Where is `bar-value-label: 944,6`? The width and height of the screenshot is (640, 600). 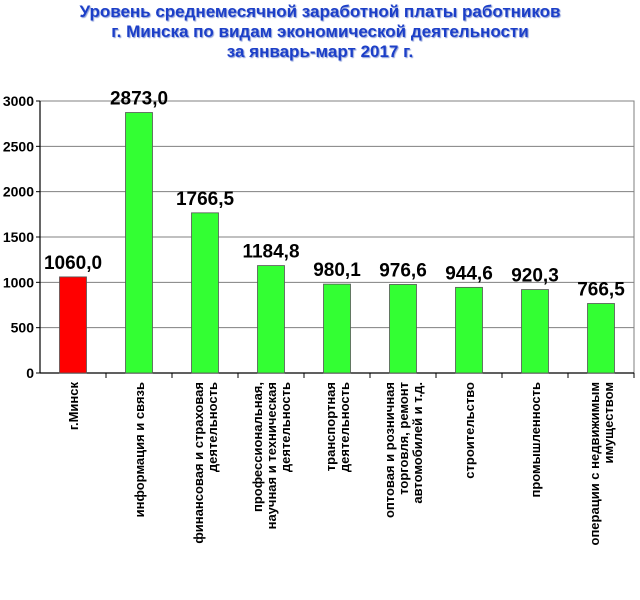
bar-value-label: 944,6 is located at coordinates (469, 273).